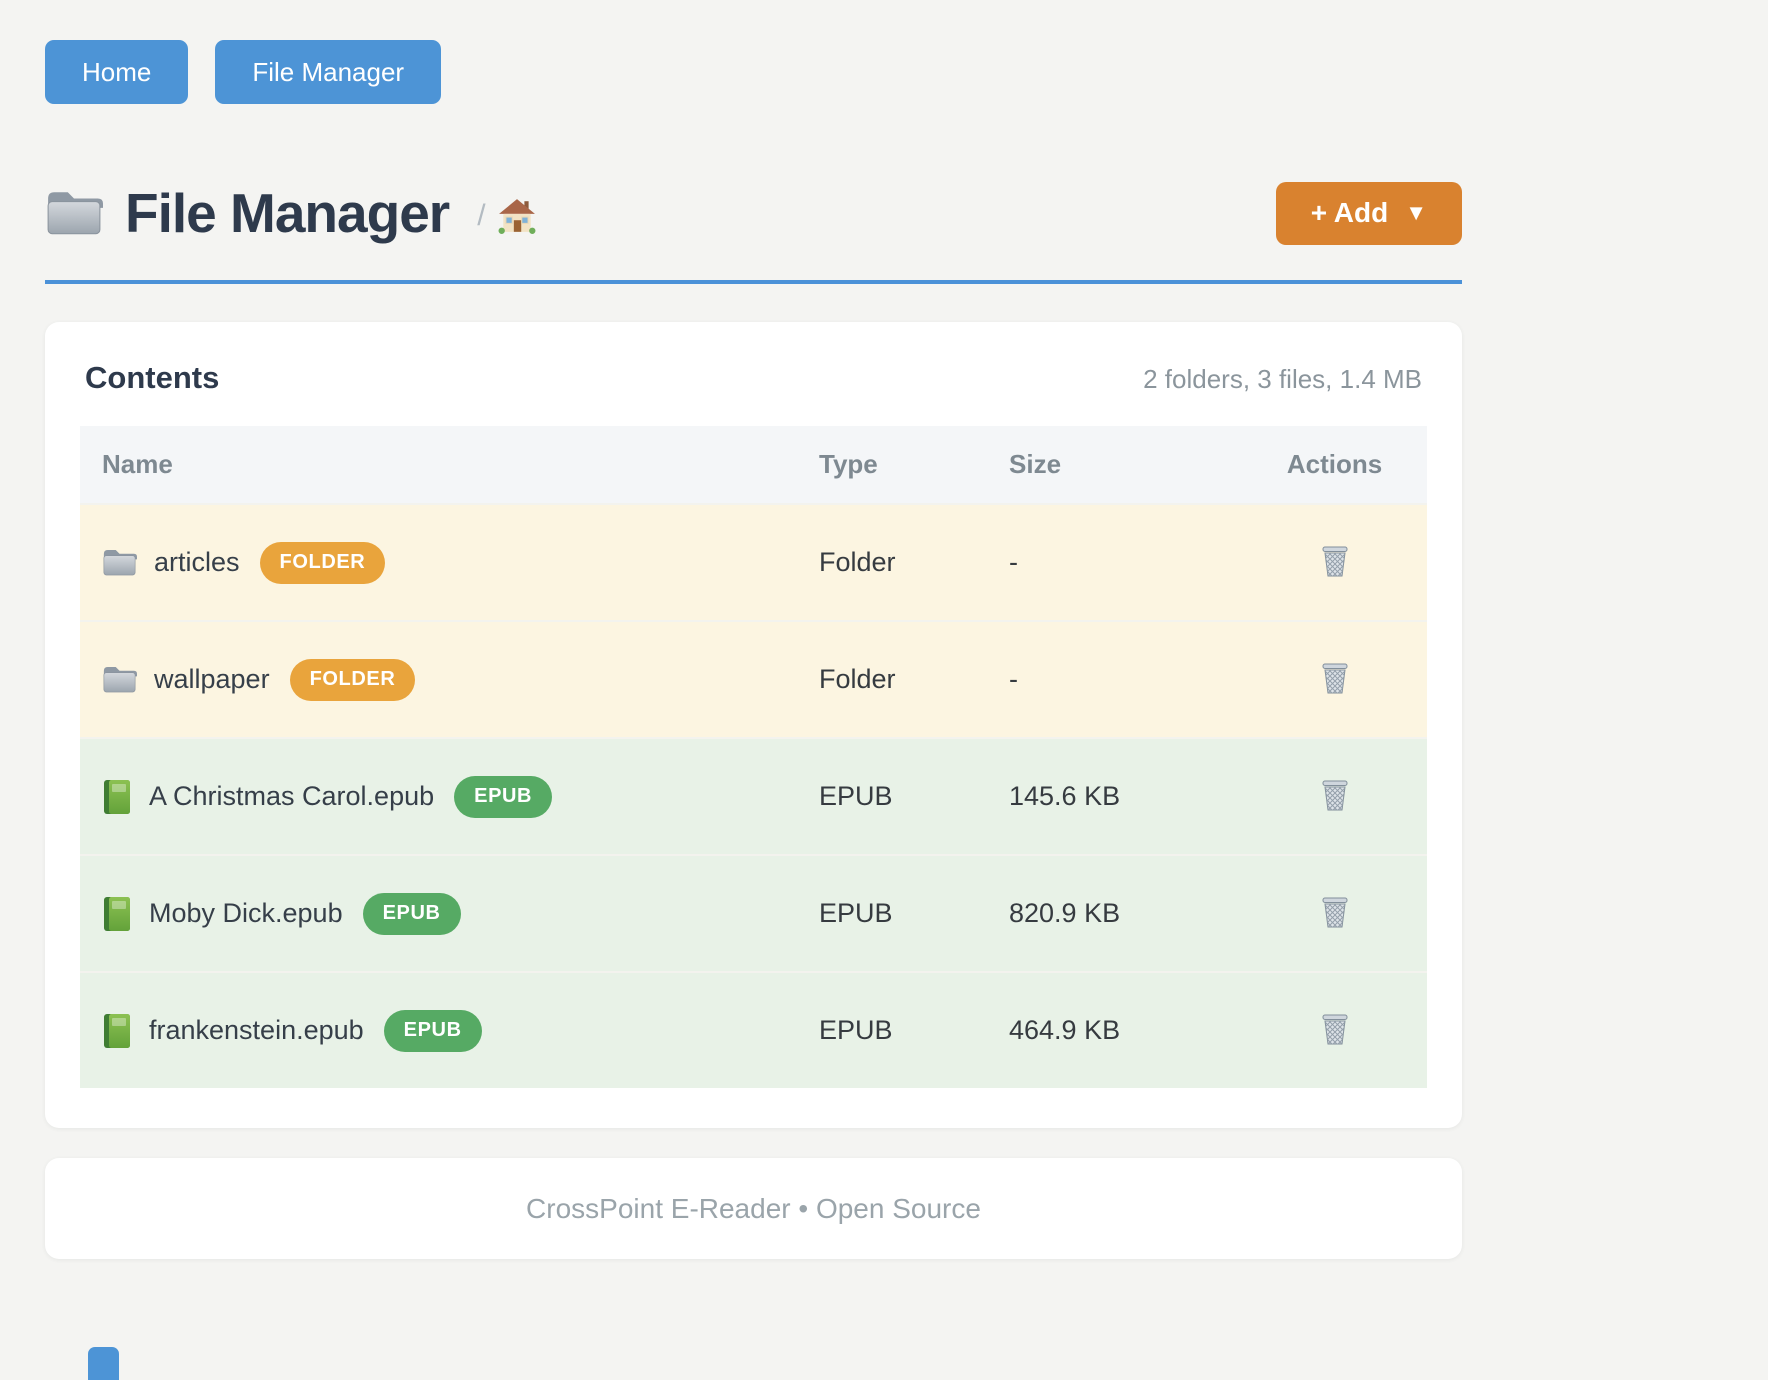 The height and width of the screenshot is (1380, 1768). Describe the element at coordinates (117, 72) in the screenshot. I see `nav-home-button: Home` at that location.